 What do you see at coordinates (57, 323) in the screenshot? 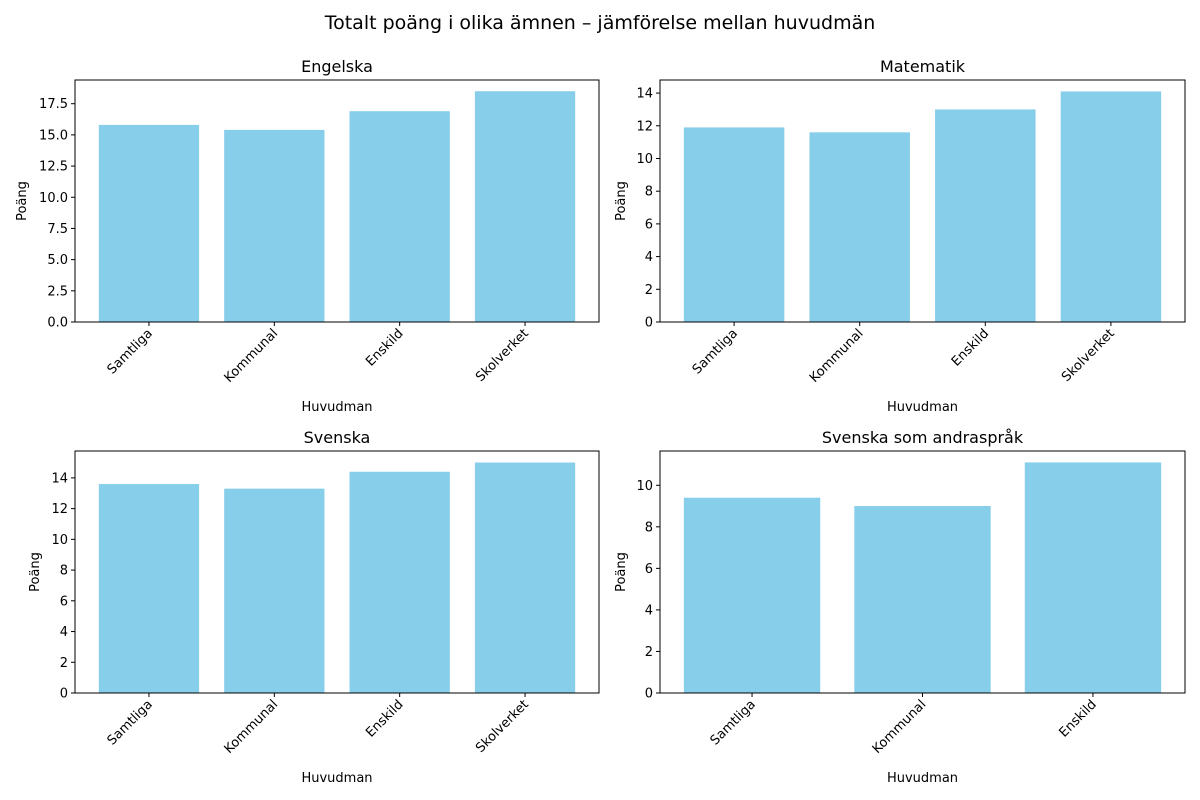
I see `y-tick-label: 0.0` at bounding box center [57, 323].